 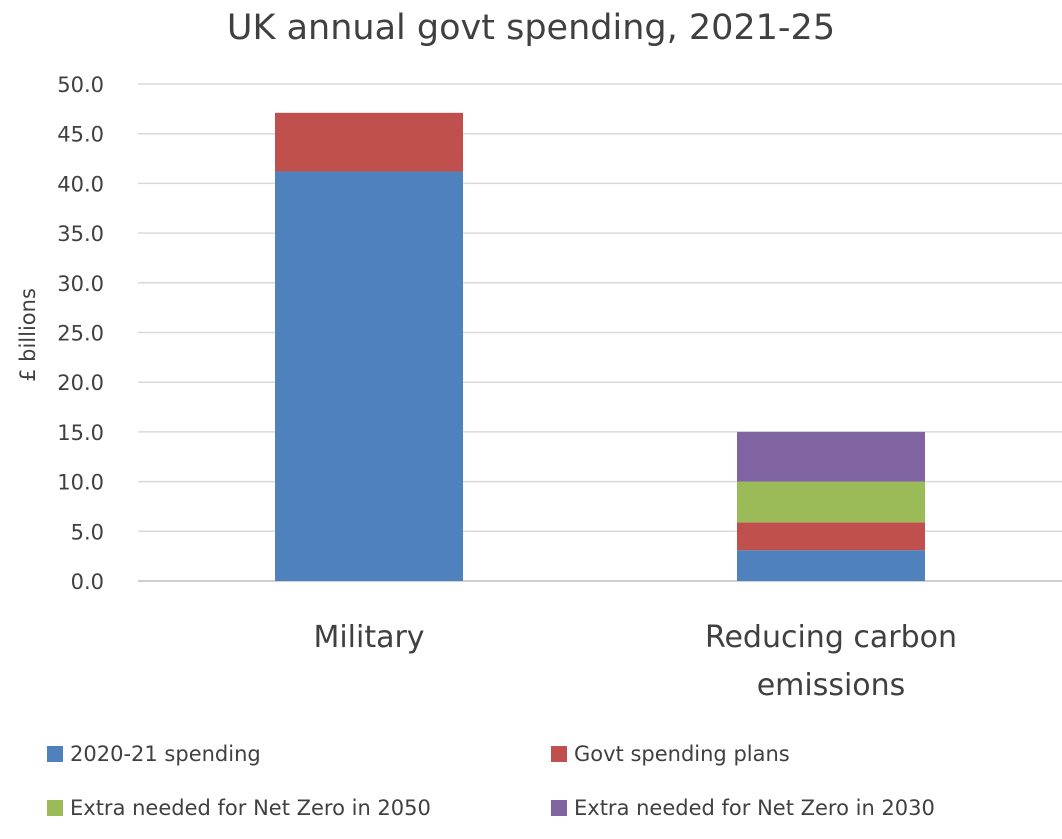 I want to click on y-tick-label: 20.0, so click(x=80, y=383).